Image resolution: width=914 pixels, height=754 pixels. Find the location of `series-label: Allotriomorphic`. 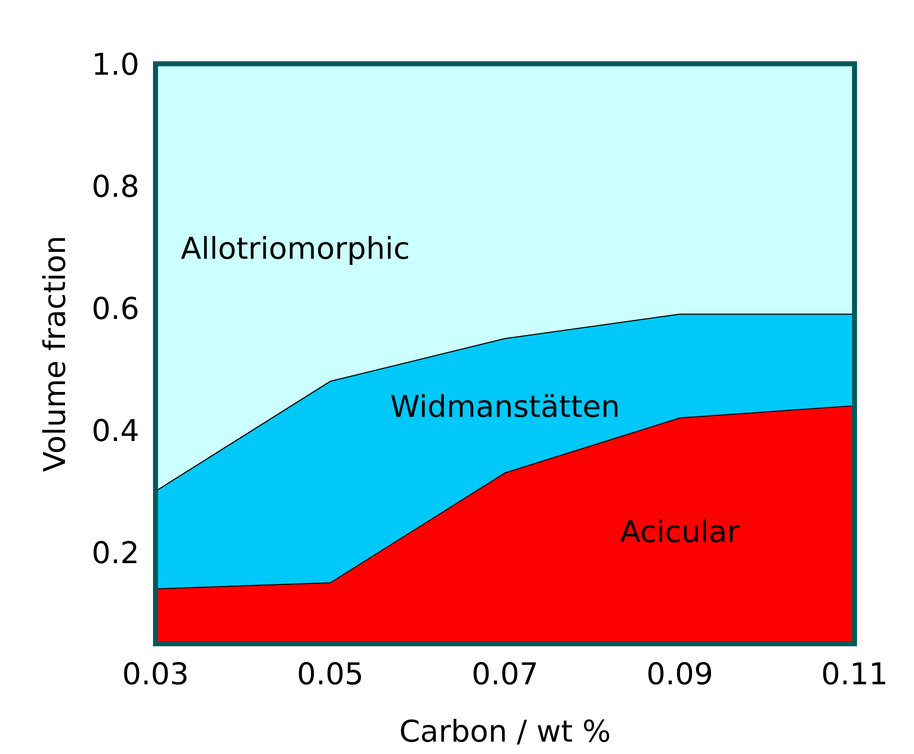

series-label: Allotriomorphic is located at coordinates (294, 250).